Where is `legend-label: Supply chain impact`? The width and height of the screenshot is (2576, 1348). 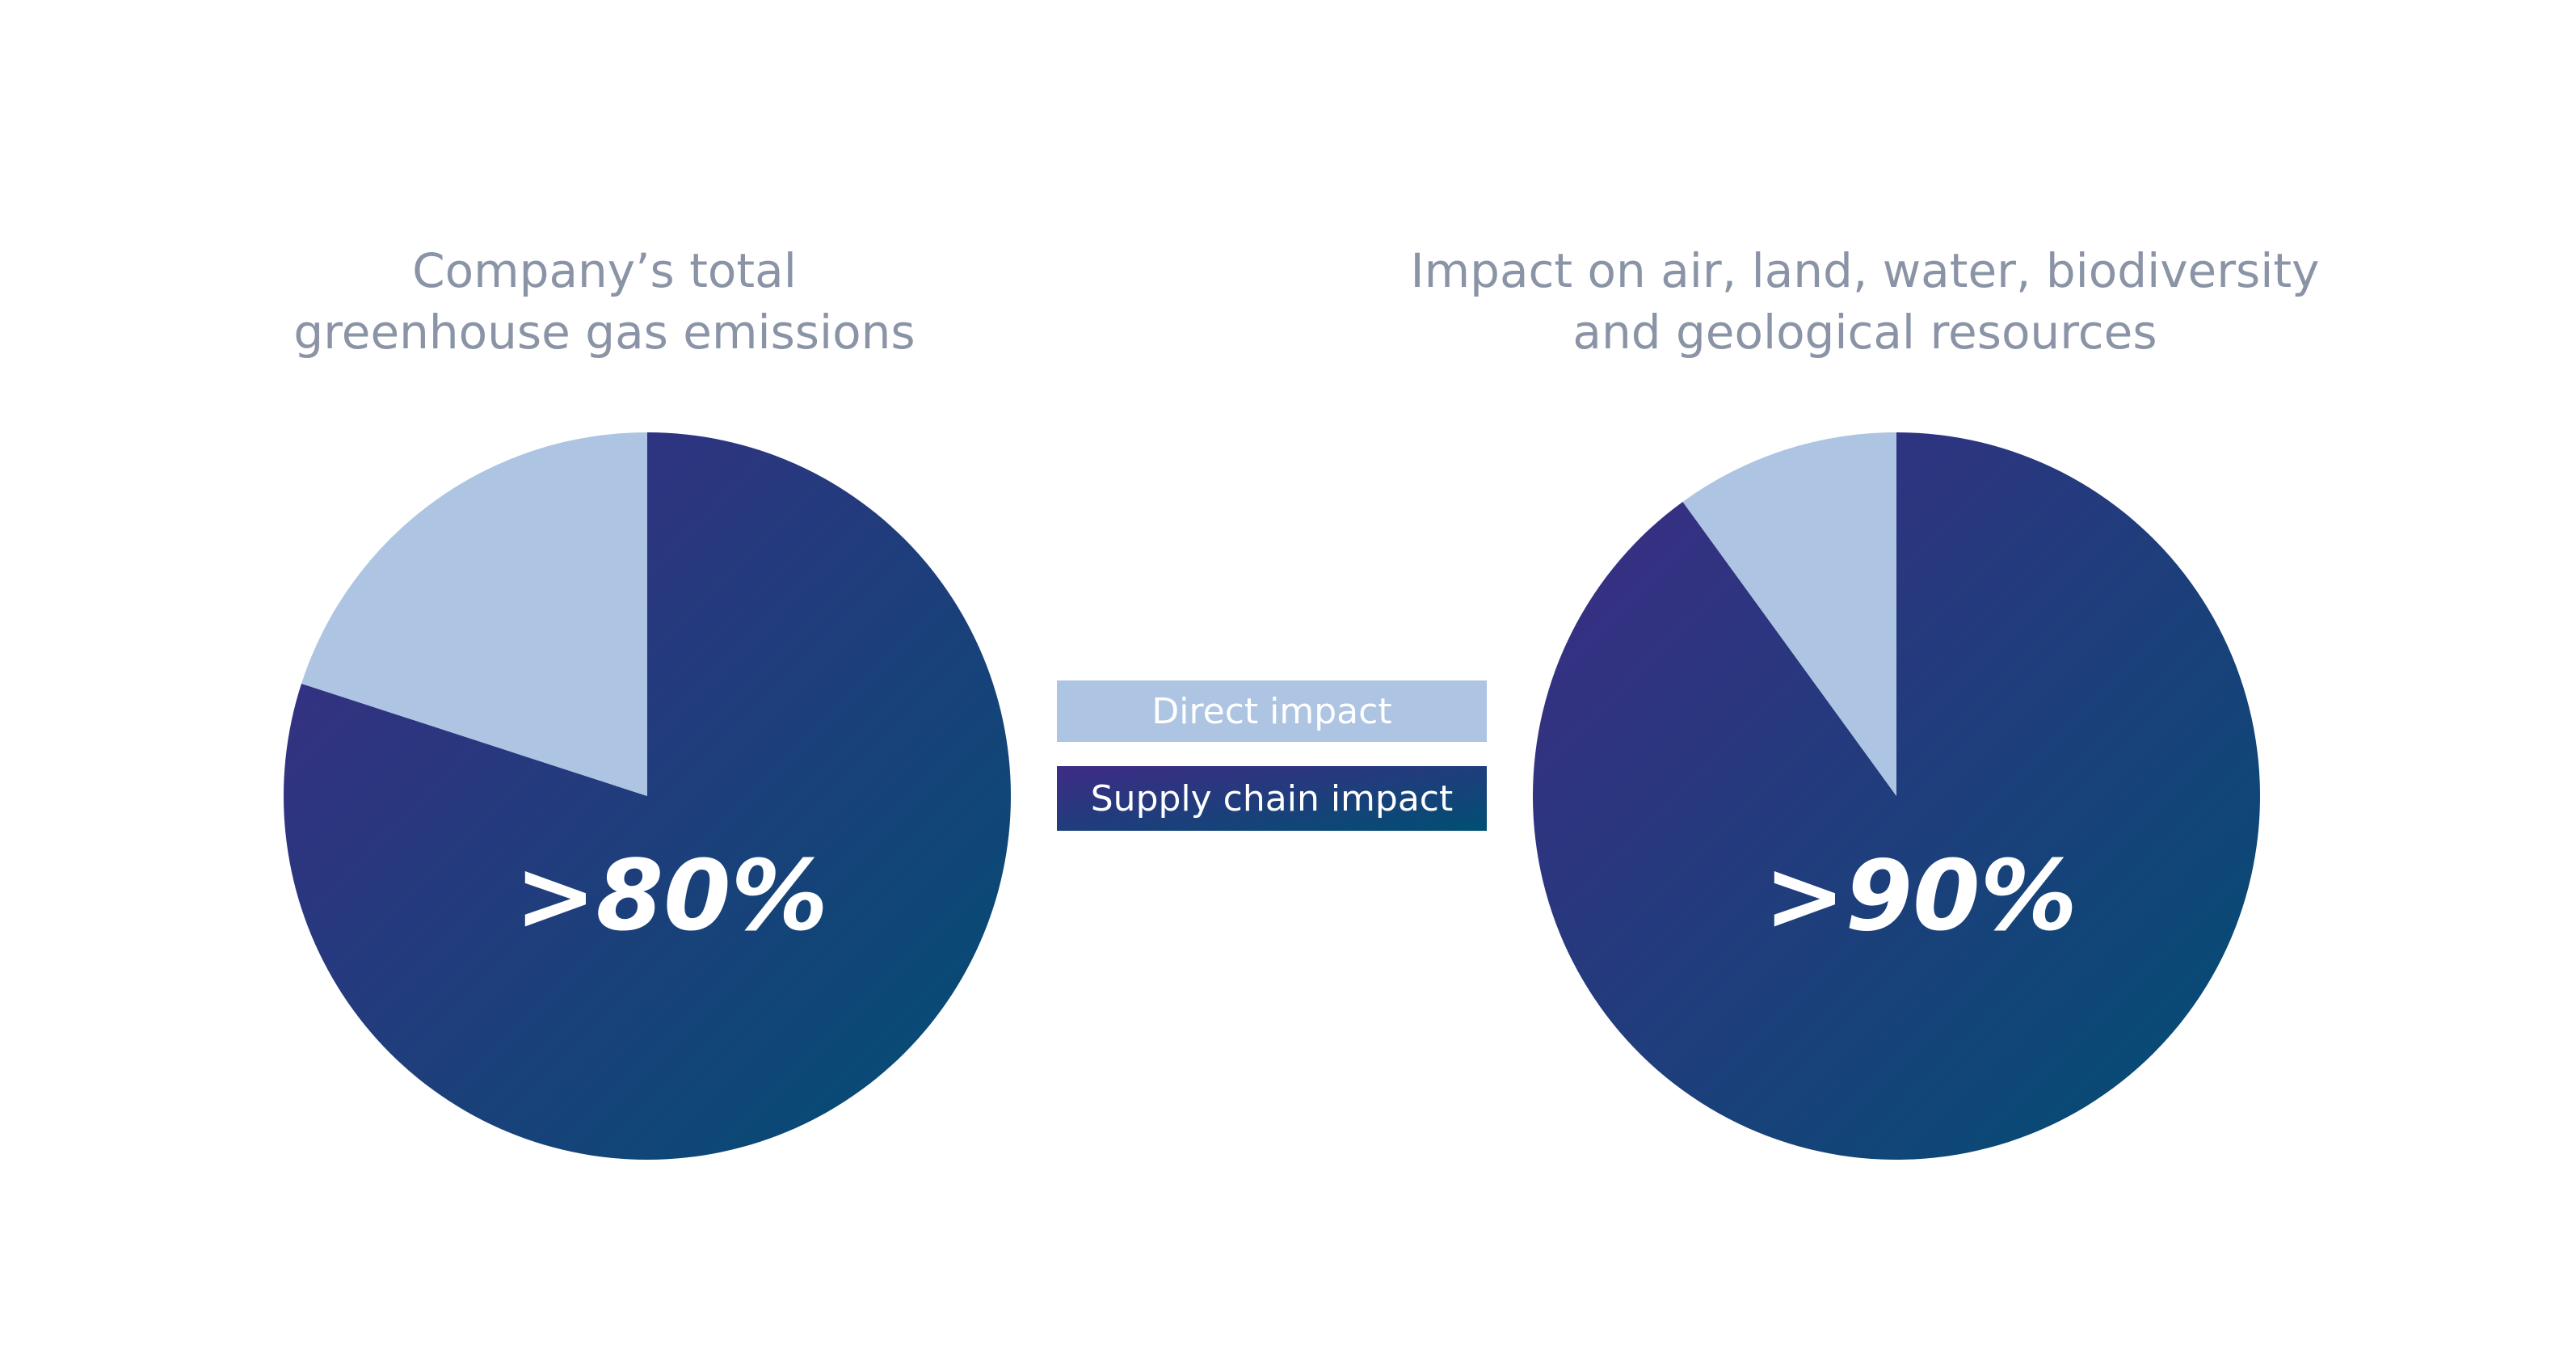 legend-label: Supply chain impact is located at coordinates (1272, 798).